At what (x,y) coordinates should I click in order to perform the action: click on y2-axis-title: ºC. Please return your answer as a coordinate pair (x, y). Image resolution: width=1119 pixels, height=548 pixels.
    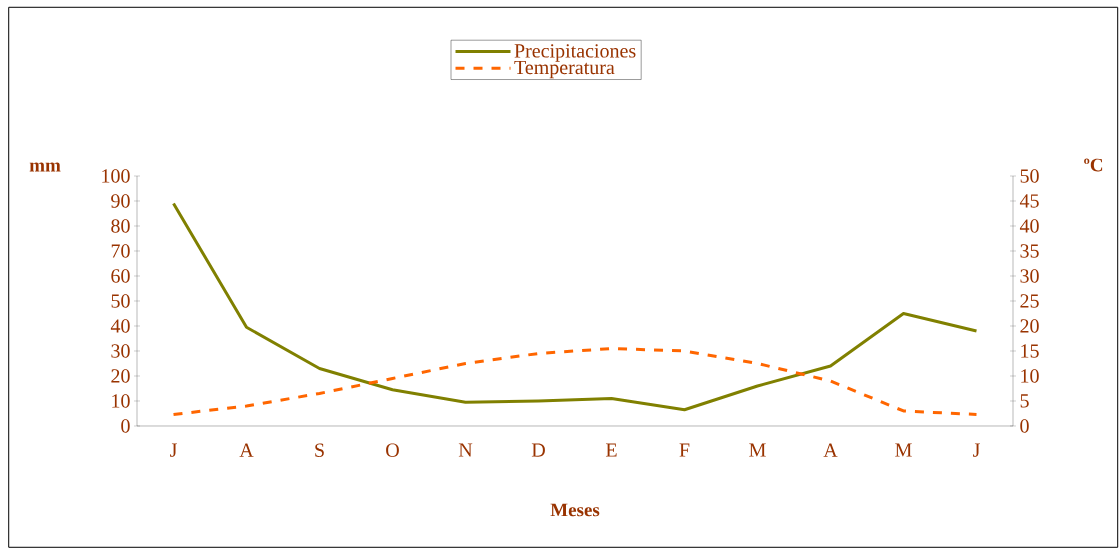
    Looking at the image, I should click on (1093, 165).